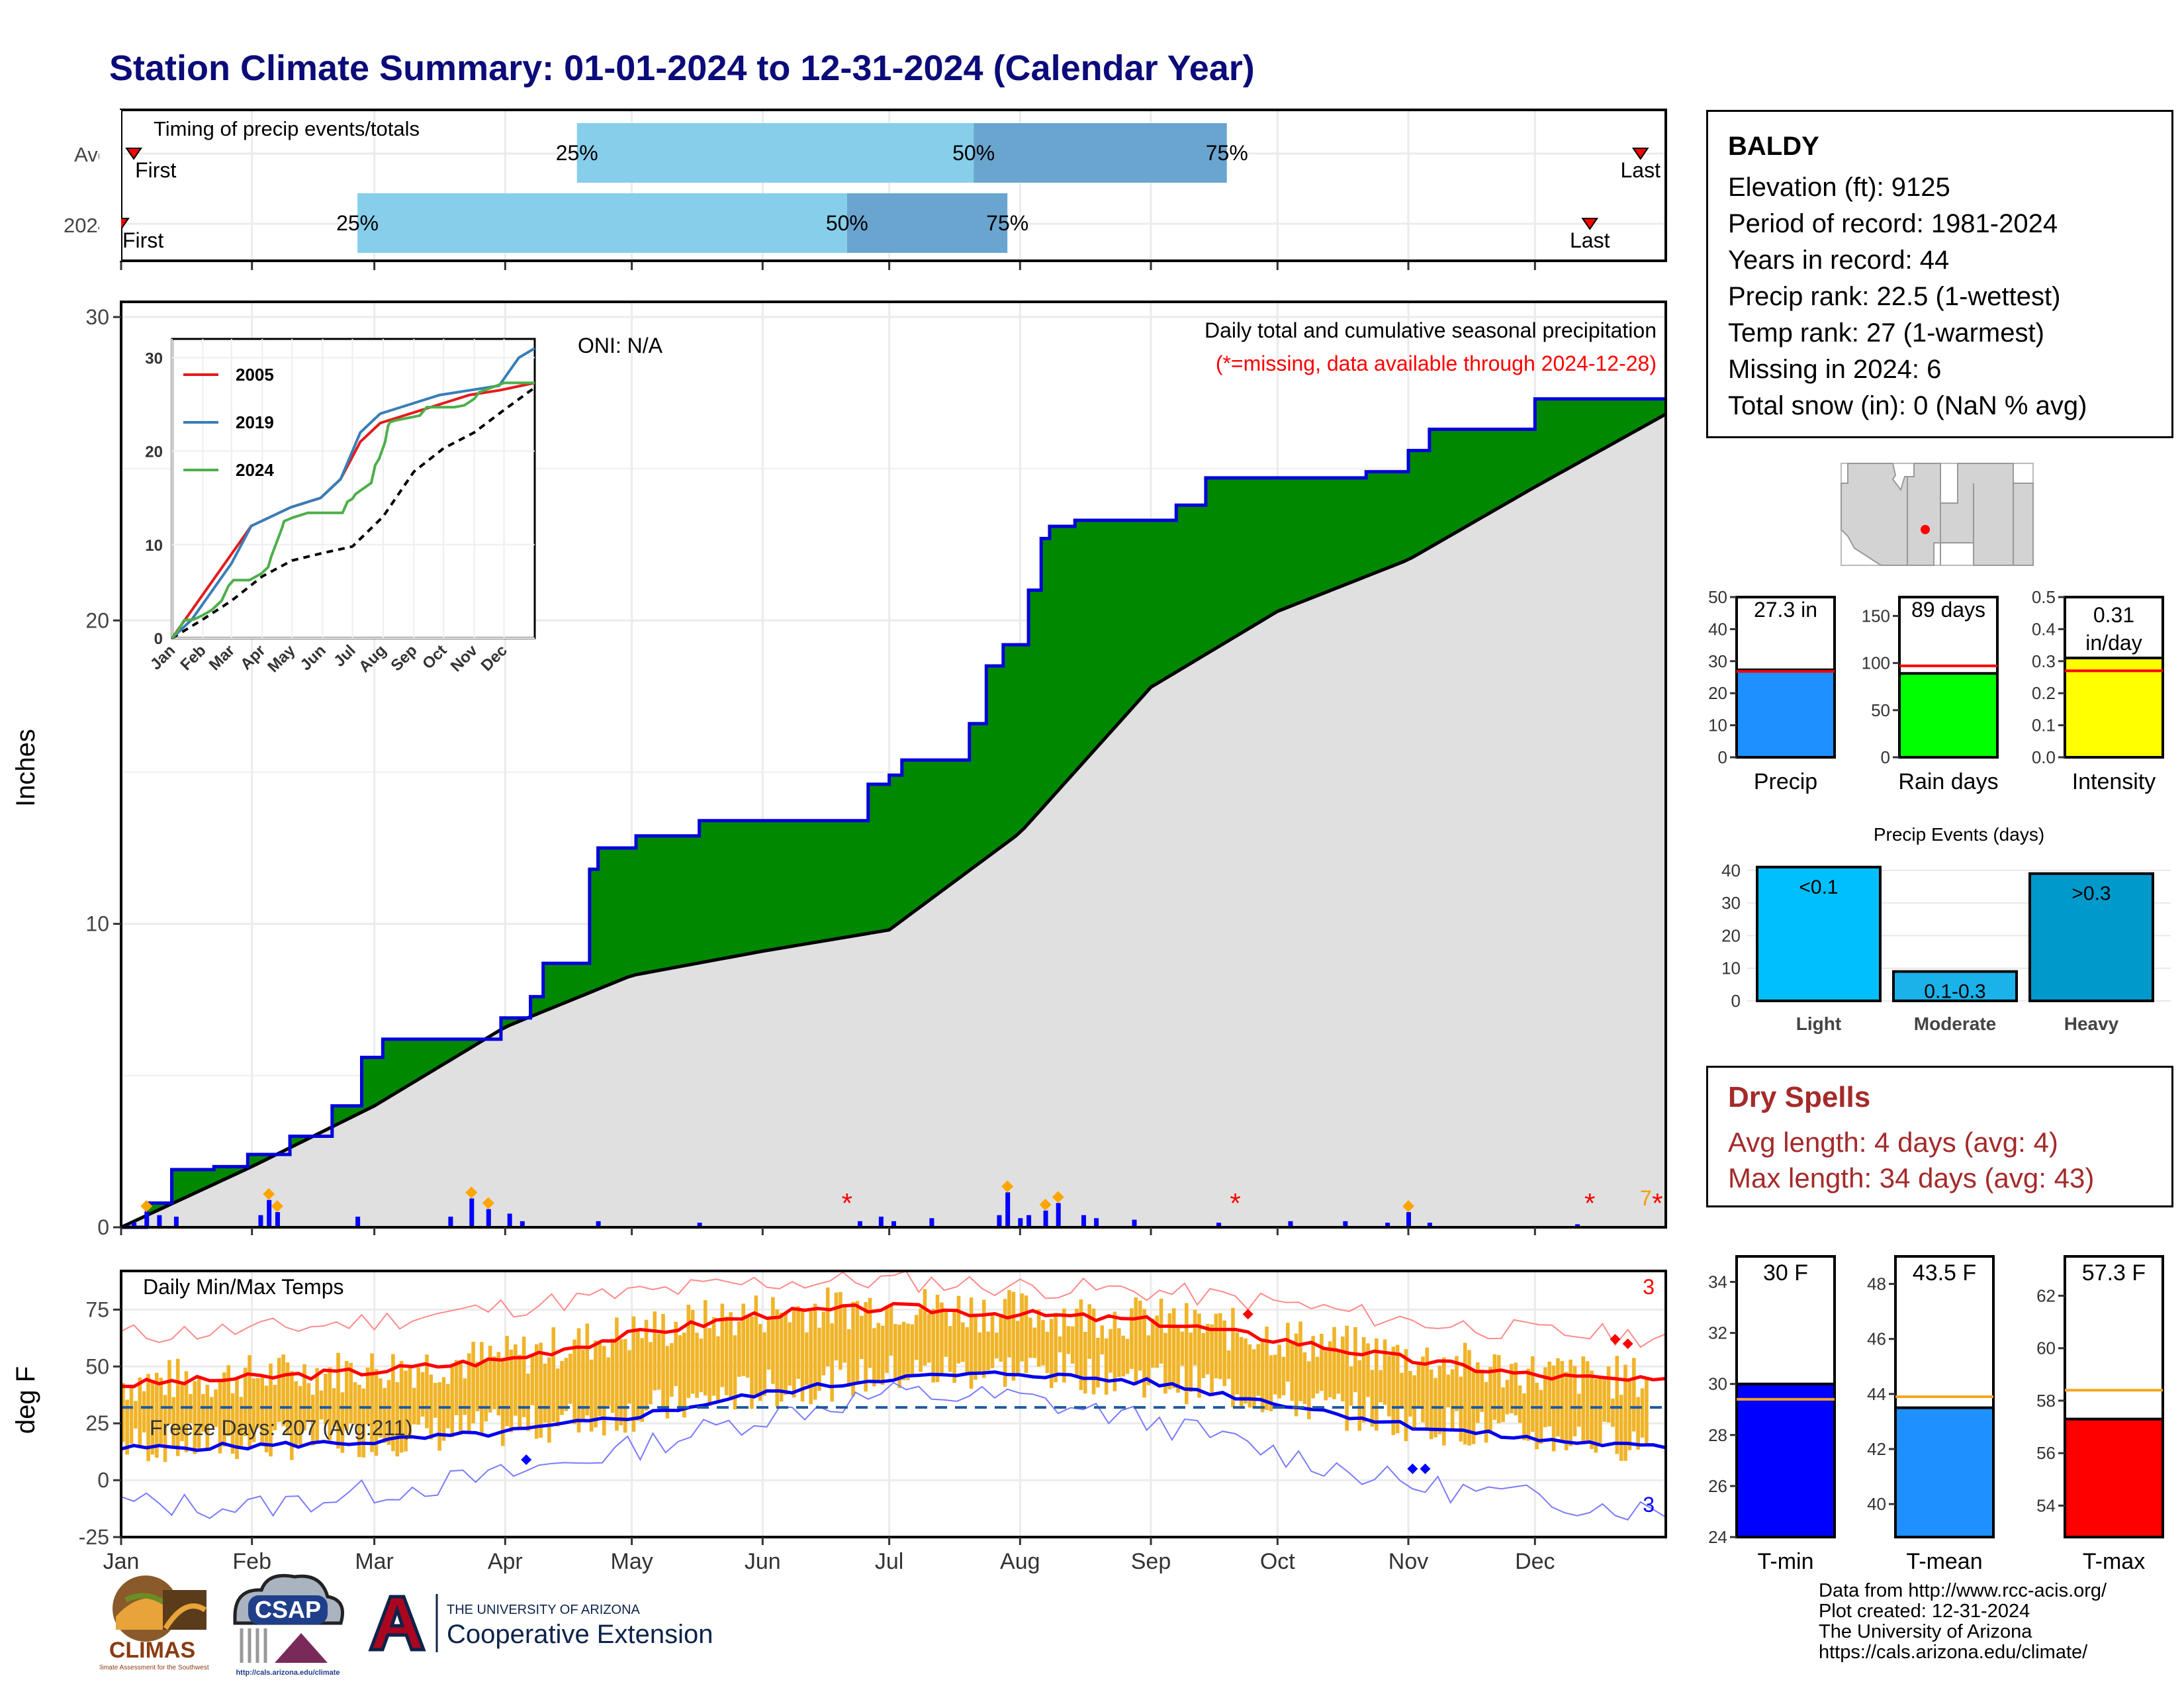  What do you see at coordinates (632, 1561) in the screenshot?
I see `temp-xtick-label: May` at bounding box center [632, 1561].